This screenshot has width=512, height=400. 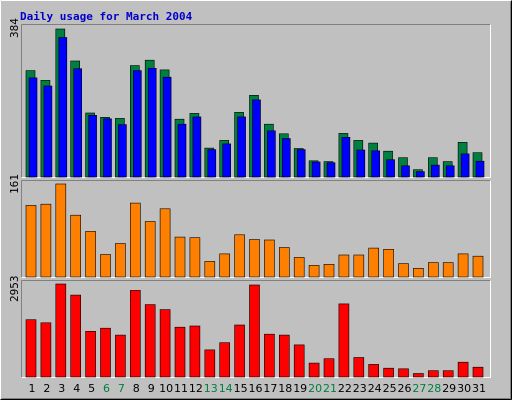 I want to click on chart-title: Daily usage for March 2004, so click(x=106, y=16).